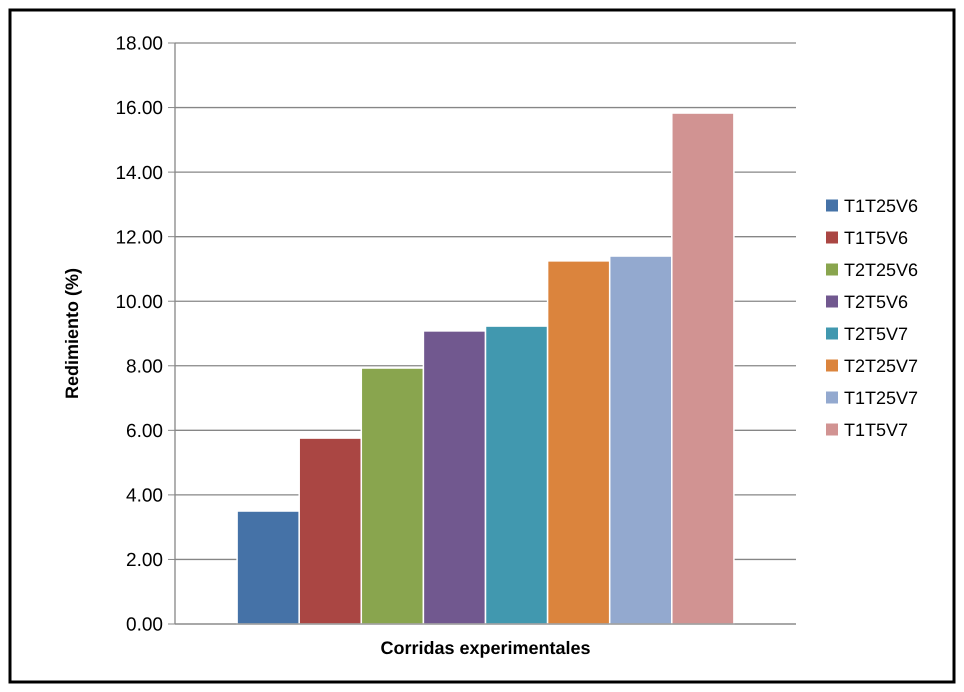 Image resolution: width=964 pixels, height=692 pixels. Describe the element at coordinates (144, 496) in the screenshot. I see `y-tick-label: 4.00` at that location.